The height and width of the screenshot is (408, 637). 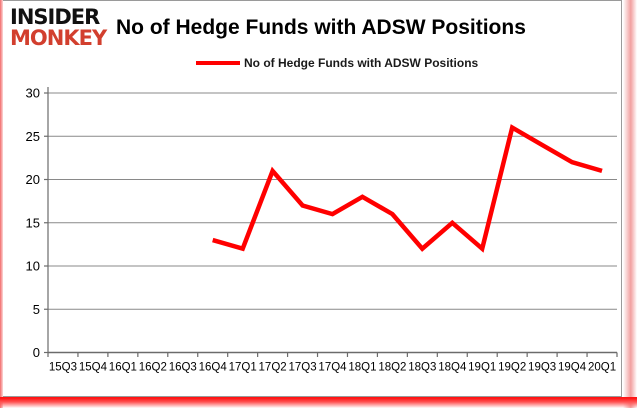 What do you see at coordinates (392, 368) in the screenshot?
I see `svg-text: 18Q2` at bounding box center [392, 368].